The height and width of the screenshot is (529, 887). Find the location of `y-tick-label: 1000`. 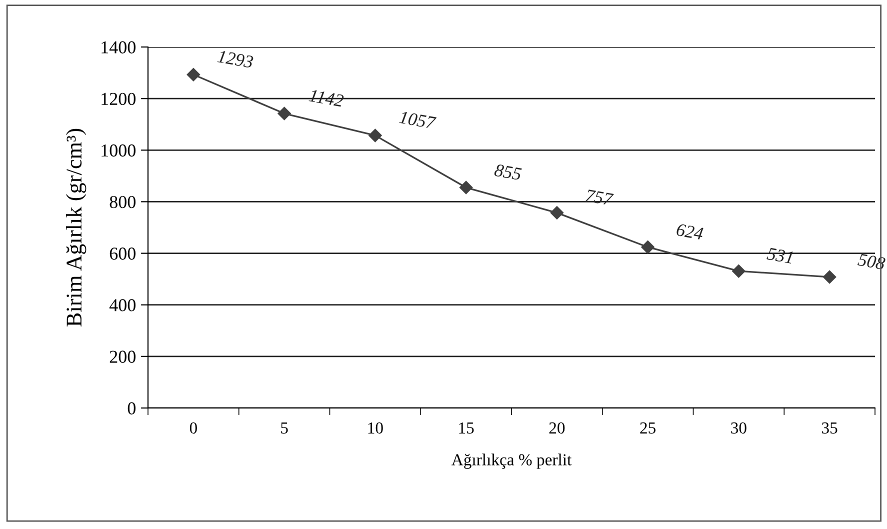

y-tick-label: 1000 is located at coordinates (119, 150).